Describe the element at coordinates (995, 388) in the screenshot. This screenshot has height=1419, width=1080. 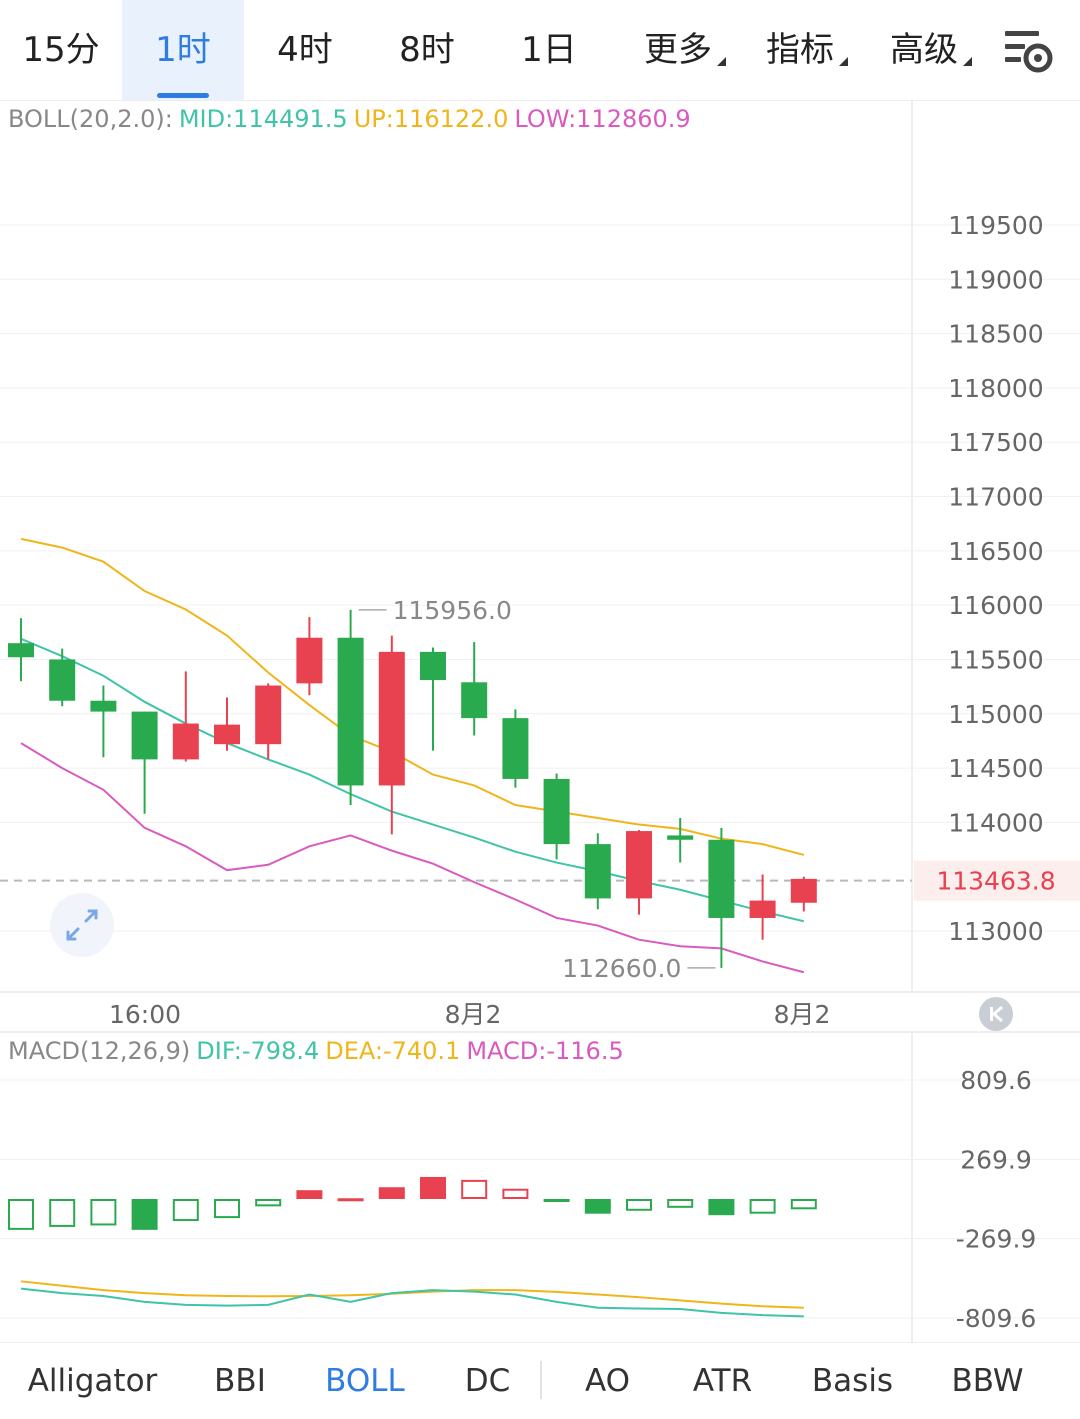
I see `price-tick-label: 118000` at that location.